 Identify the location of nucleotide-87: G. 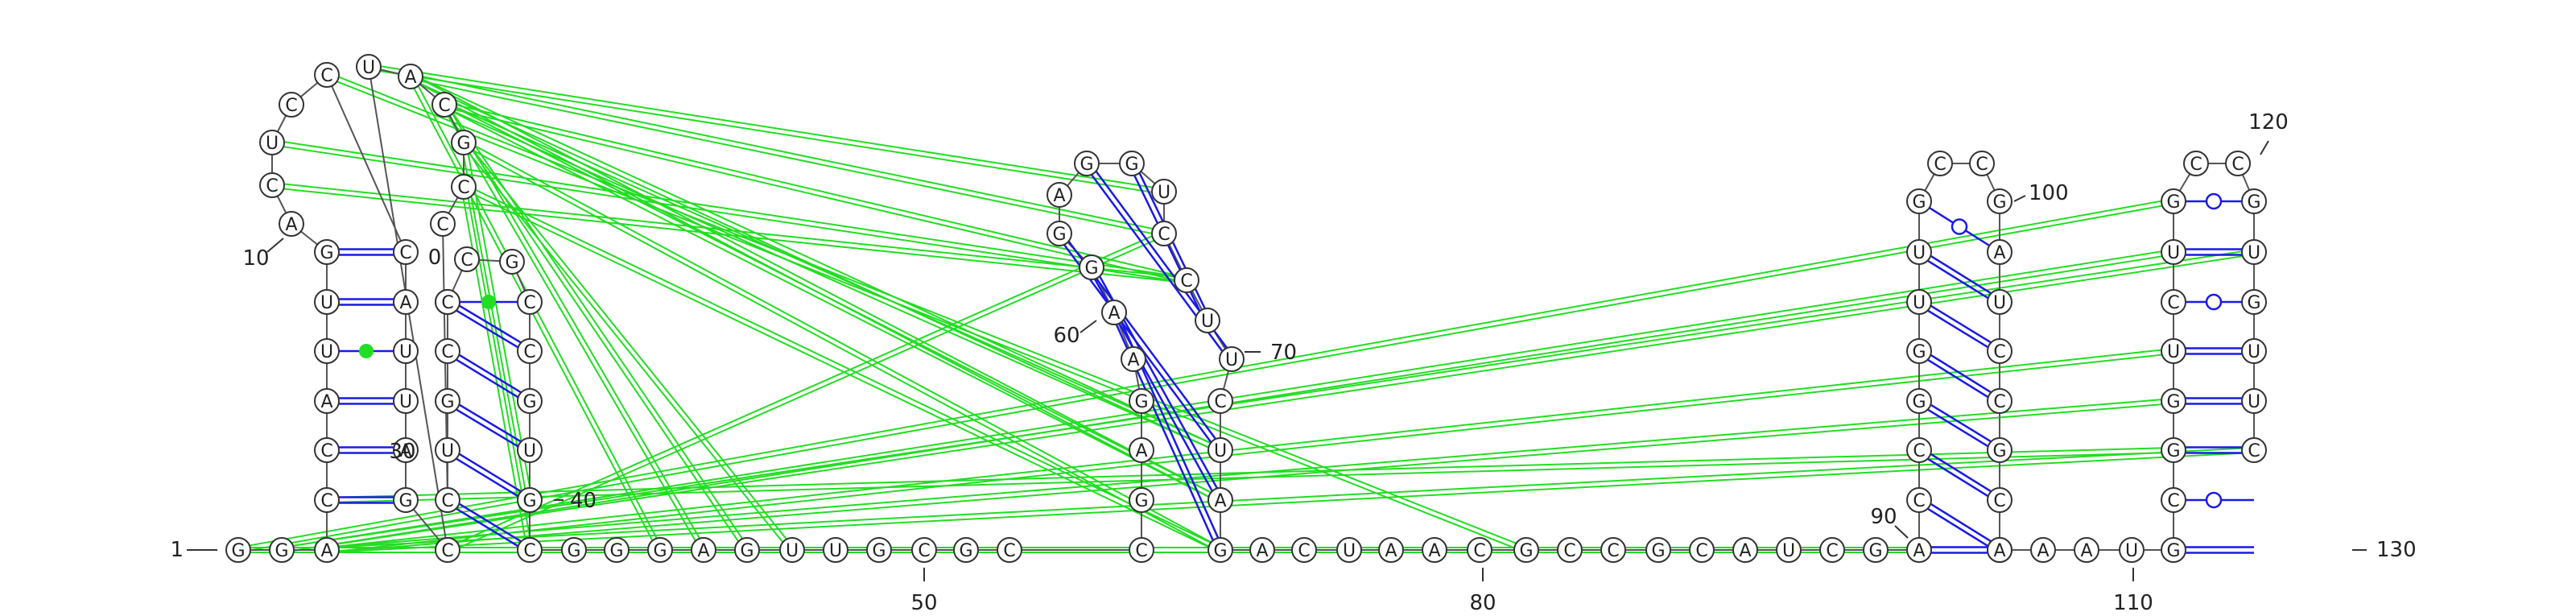
(1876, 550).